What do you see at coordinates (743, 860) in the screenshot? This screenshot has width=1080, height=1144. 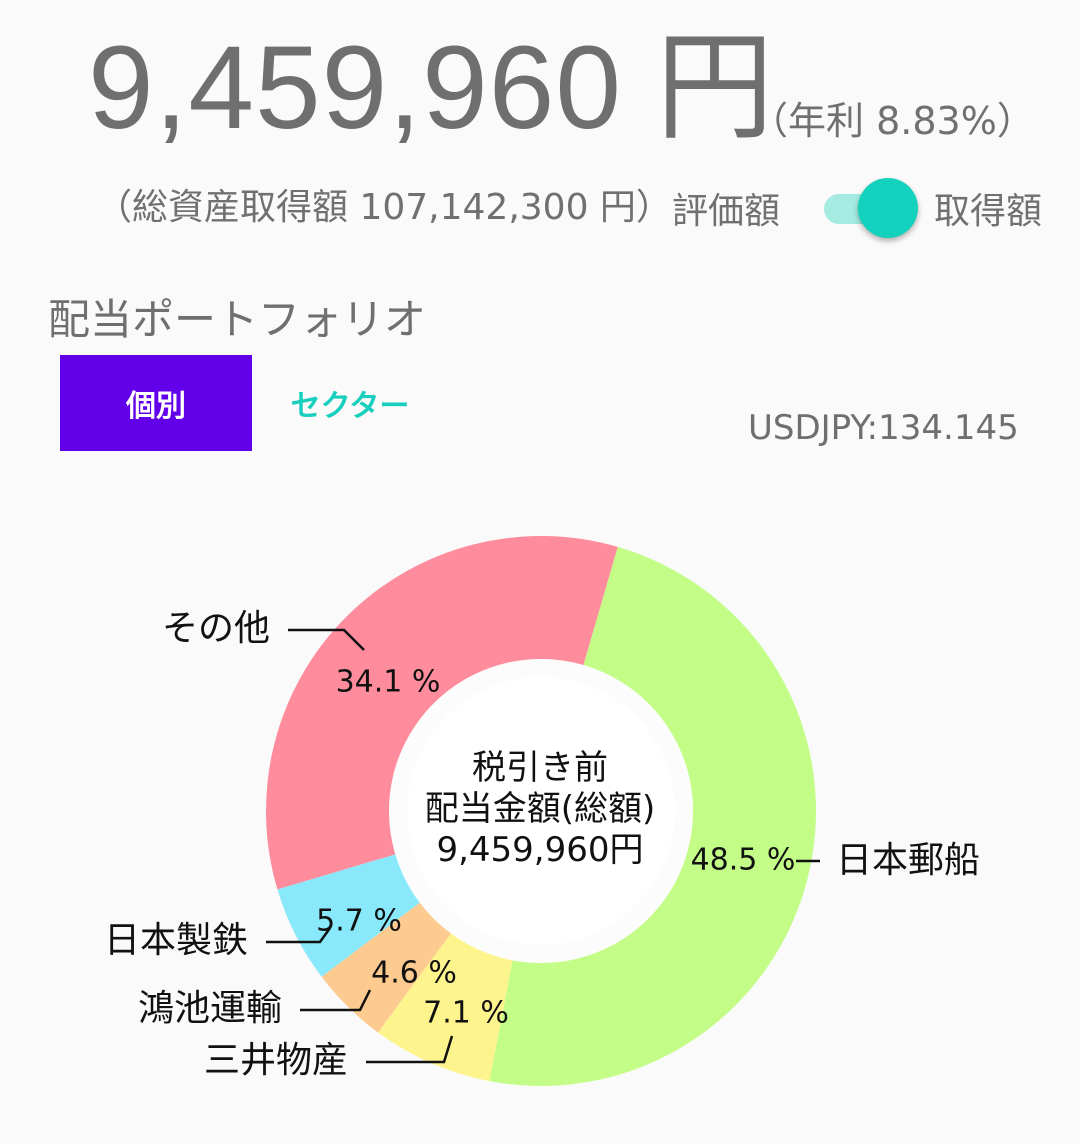 I see `slice-percent-label: 48.5 %` at bounding box center [743, 860].